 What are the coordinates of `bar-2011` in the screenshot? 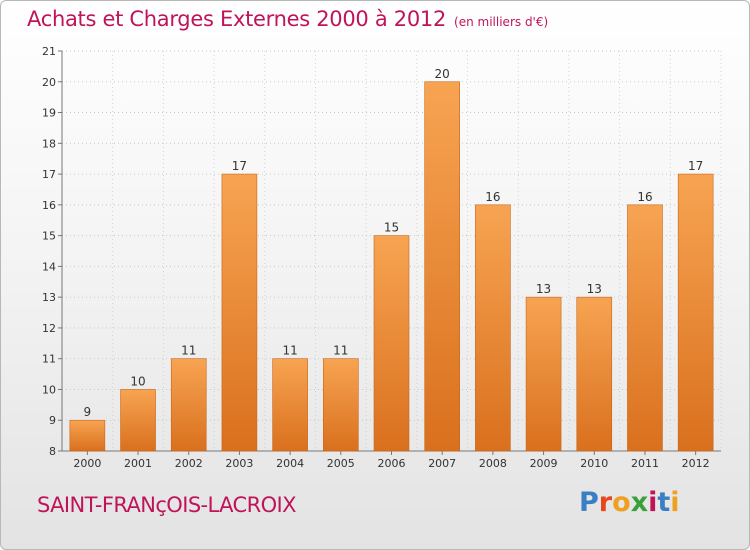 It's located at (645, 328).